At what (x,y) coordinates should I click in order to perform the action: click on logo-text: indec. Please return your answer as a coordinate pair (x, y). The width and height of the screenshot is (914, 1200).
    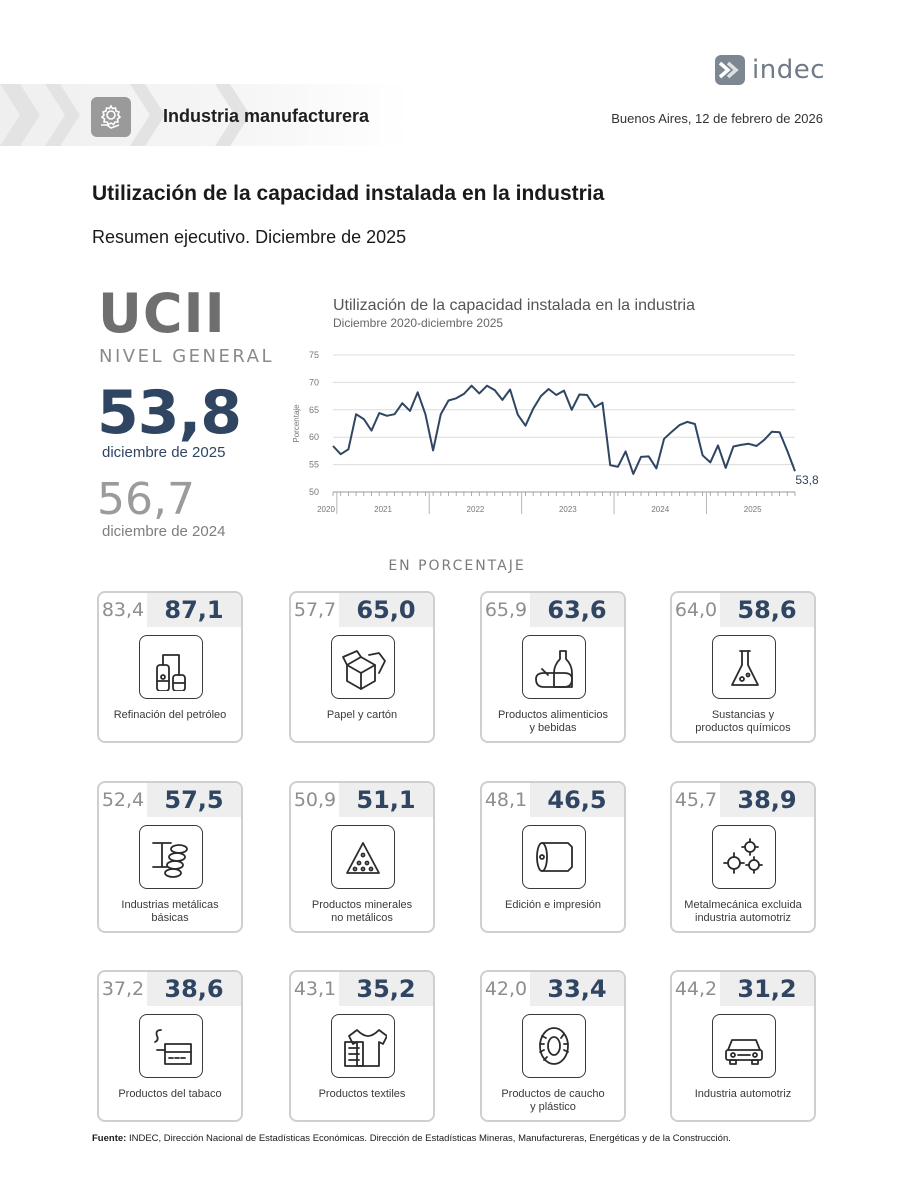
    Looking at the image, I should click on (788, 70).